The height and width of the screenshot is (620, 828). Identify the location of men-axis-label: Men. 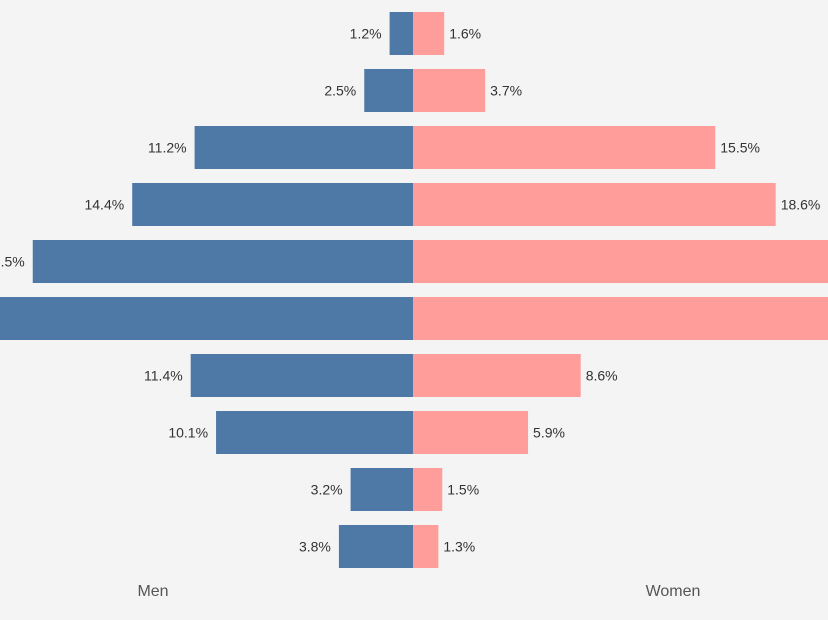
(152, 591).